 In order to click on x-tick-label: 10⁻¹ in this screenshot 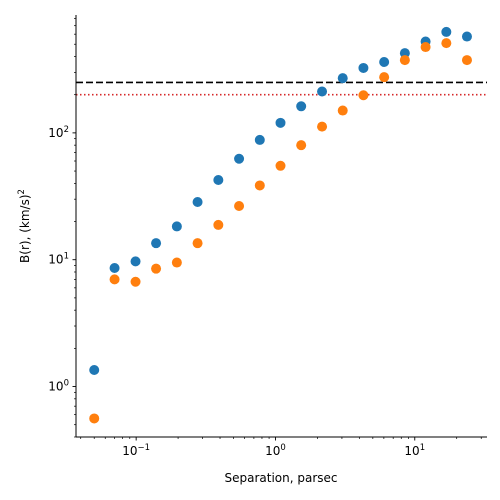, I will do `click(136, 450)`.